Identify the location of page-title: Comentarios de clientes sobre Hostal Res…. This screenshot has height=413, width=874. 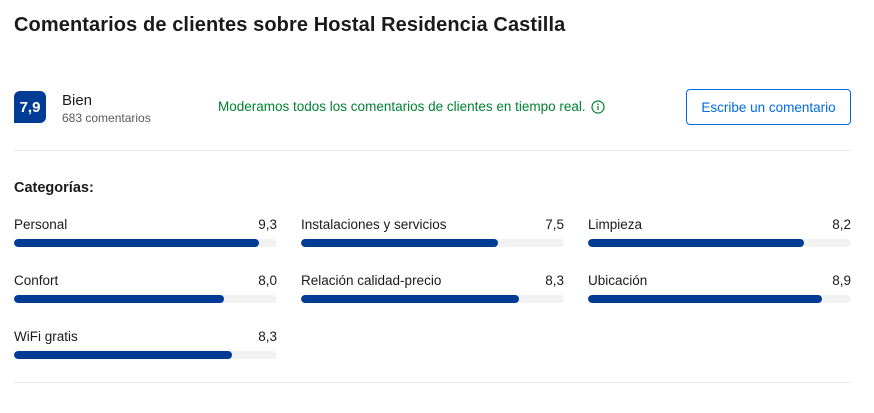
(290, 25).